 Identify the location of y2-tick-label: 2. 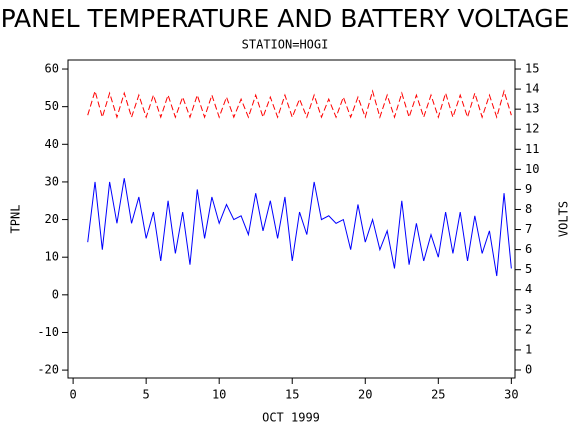
(528, 329).